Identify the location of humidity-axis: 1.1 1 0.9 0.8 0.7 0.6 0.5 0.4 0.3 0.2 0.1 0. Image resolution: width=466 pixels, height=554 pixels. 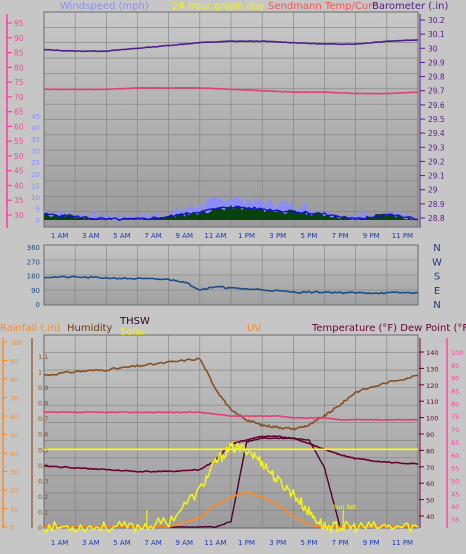
(39, 435).